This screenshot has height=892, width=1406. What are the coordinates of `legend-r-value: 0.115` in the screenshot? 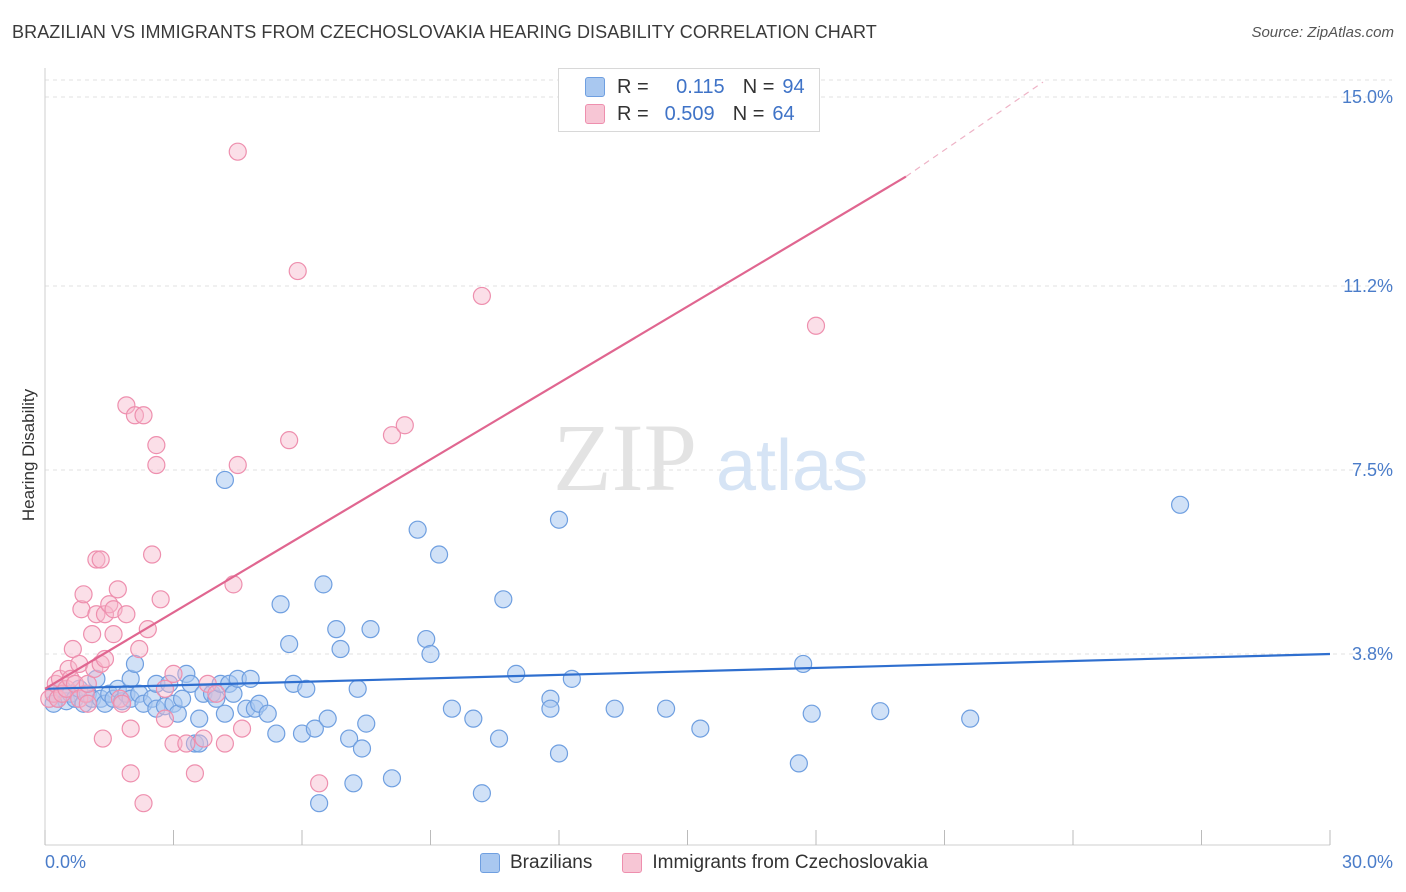 It's located at (700, 86).